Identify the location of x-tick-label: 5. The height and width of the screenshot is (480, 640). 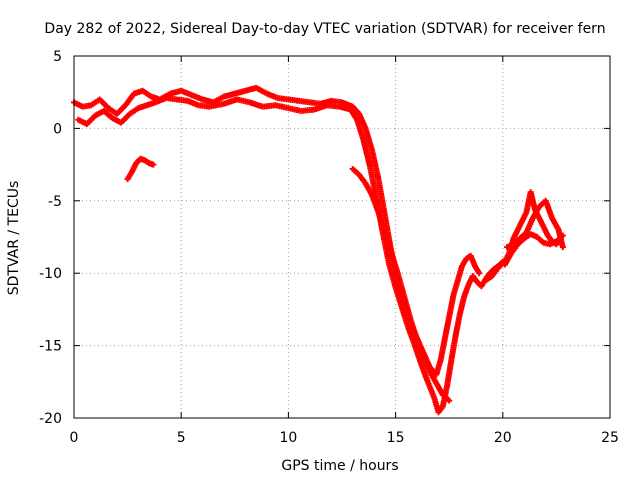
(181, 438).